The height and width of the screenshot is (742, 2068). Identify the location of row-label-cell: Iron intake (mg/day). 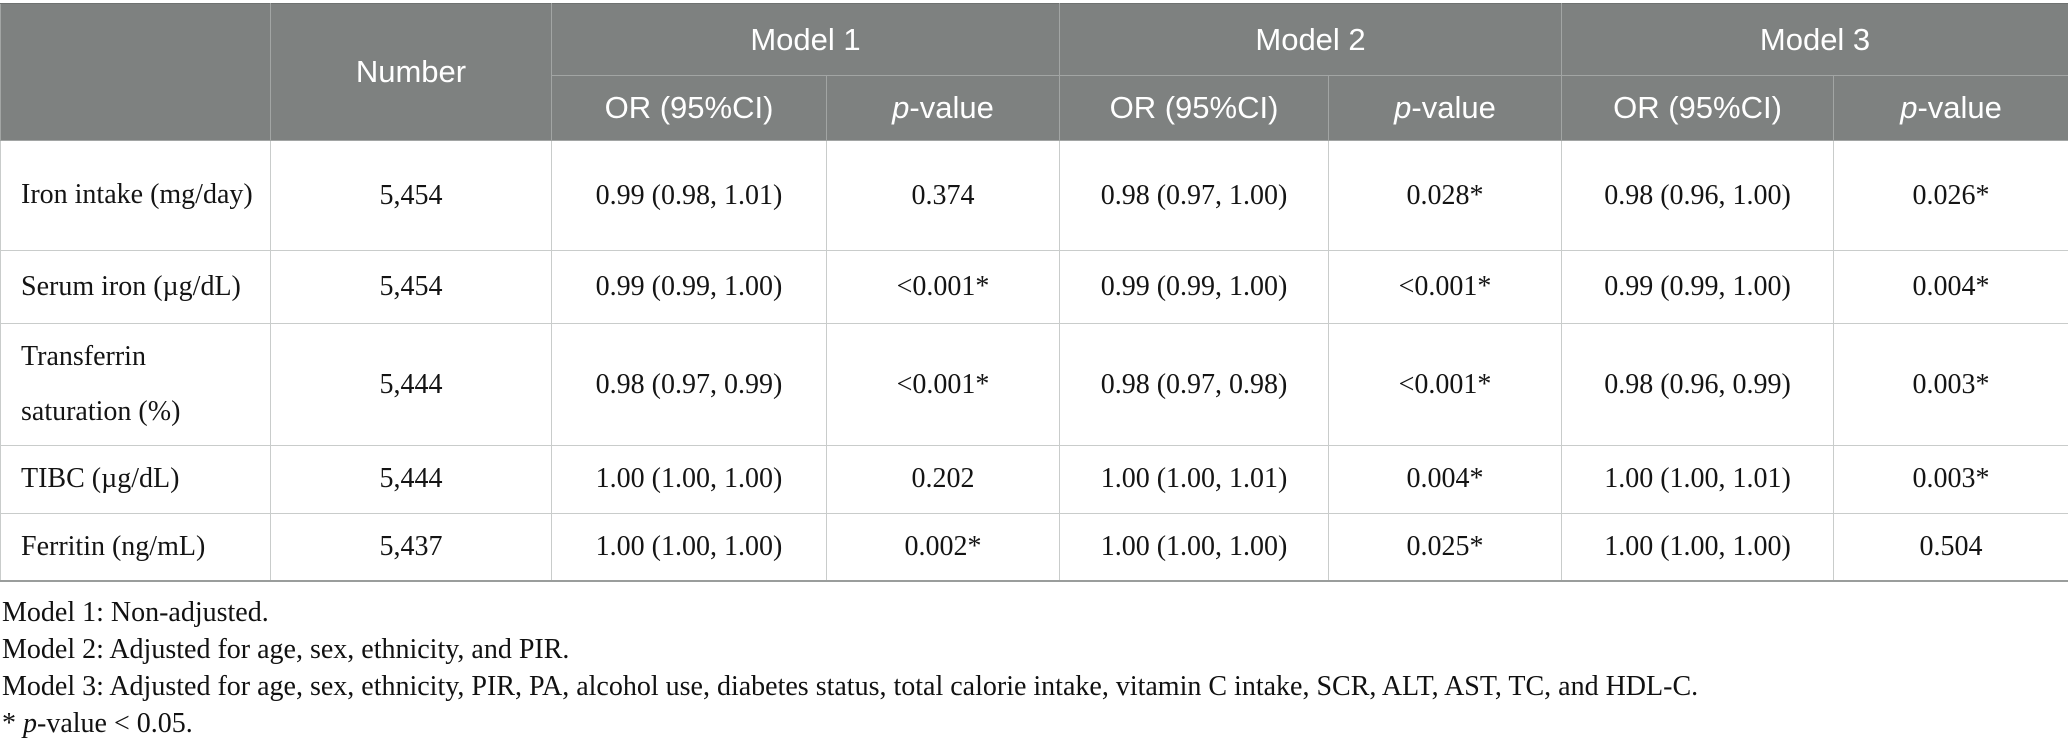
(136, 196).